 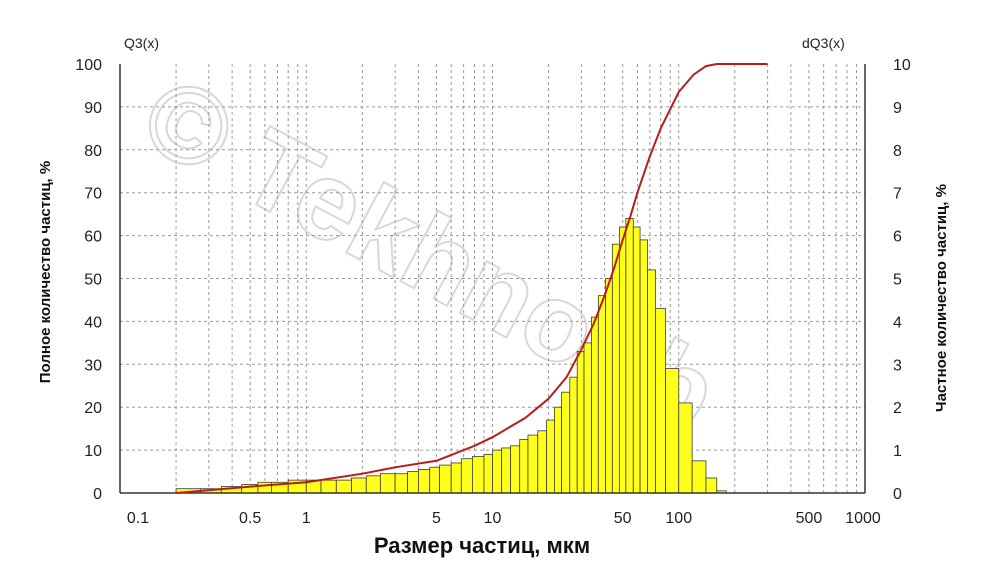 I want to click on y-right-tick-label: 9, so click(x=897, y=108).